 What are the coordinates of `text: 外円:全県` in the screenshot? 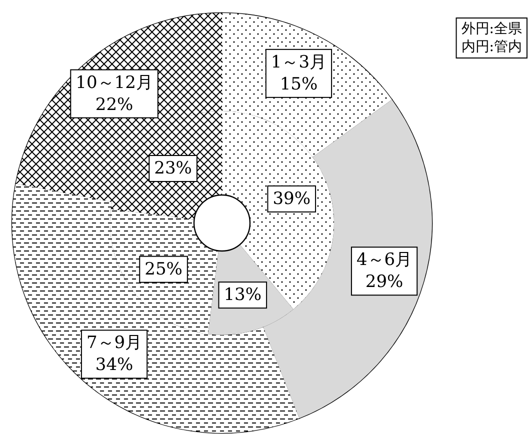 It's located at (491, 29).